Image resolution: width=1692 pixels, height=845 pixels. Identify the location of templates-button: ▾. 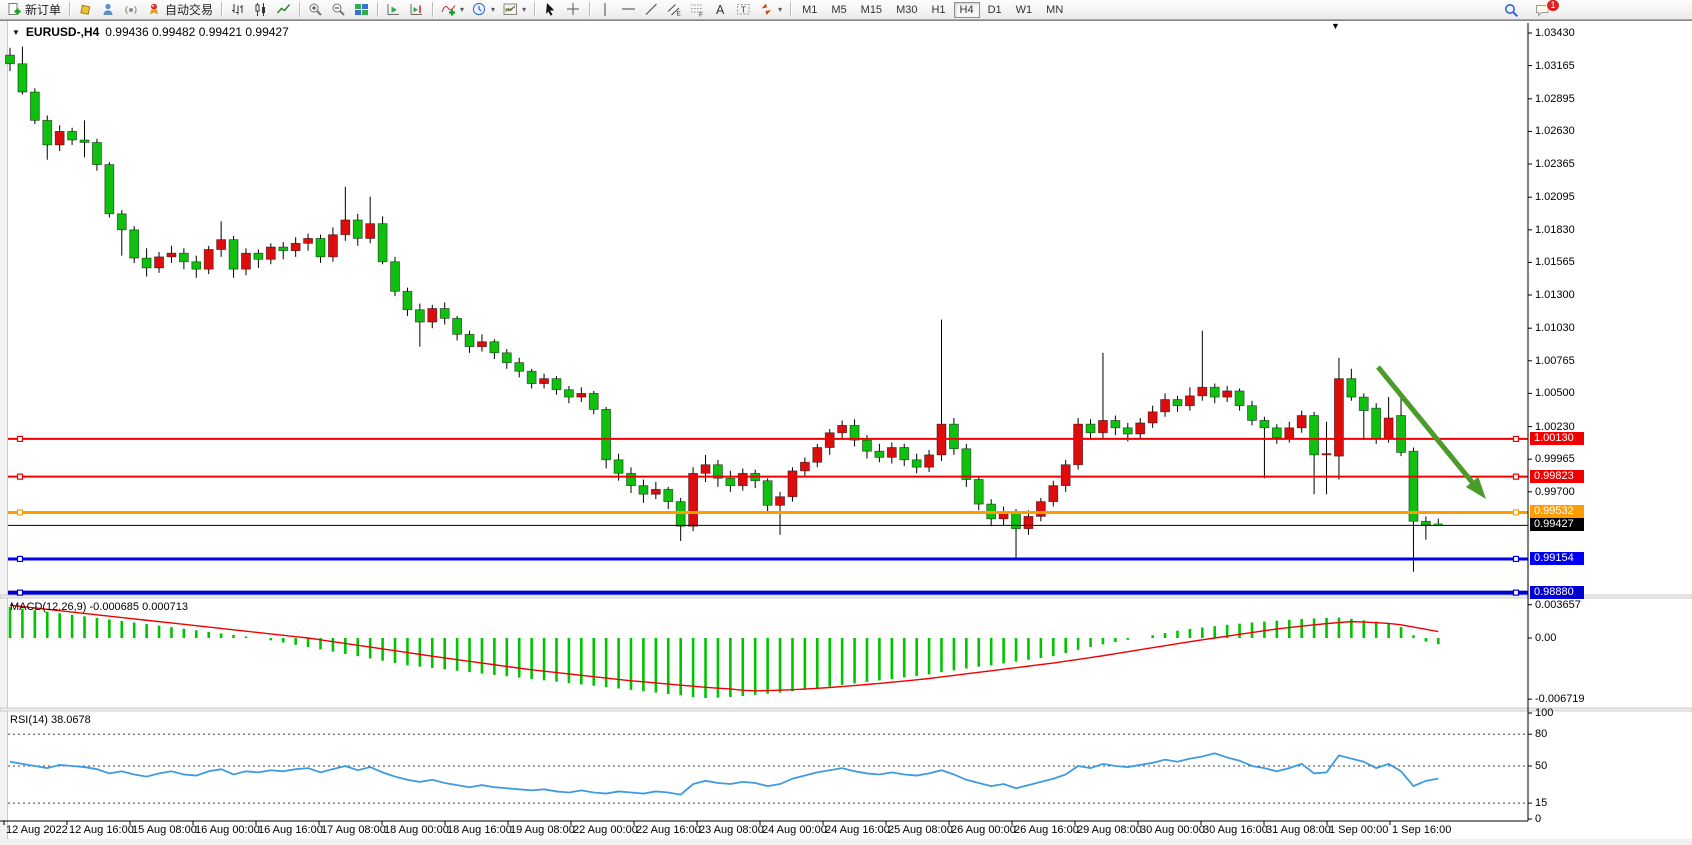
(514, 10).